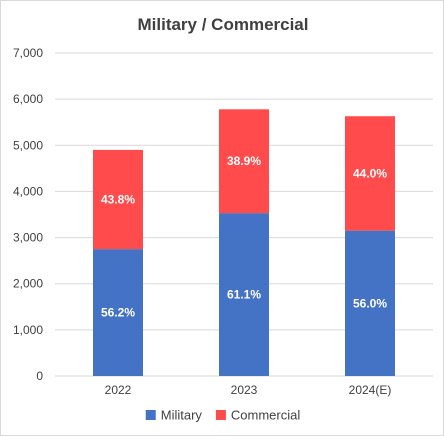 This screenshot has height=436, width=444. I want to click on bar-military-2023, so click(244, 294).